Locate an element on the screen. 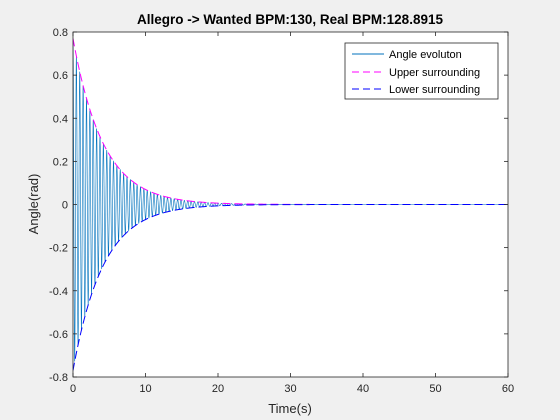 The height and width of the screenshot is (420, 560). legend-label-upper-surrounding: Upper surrounding is located at coordinates (434, 73).